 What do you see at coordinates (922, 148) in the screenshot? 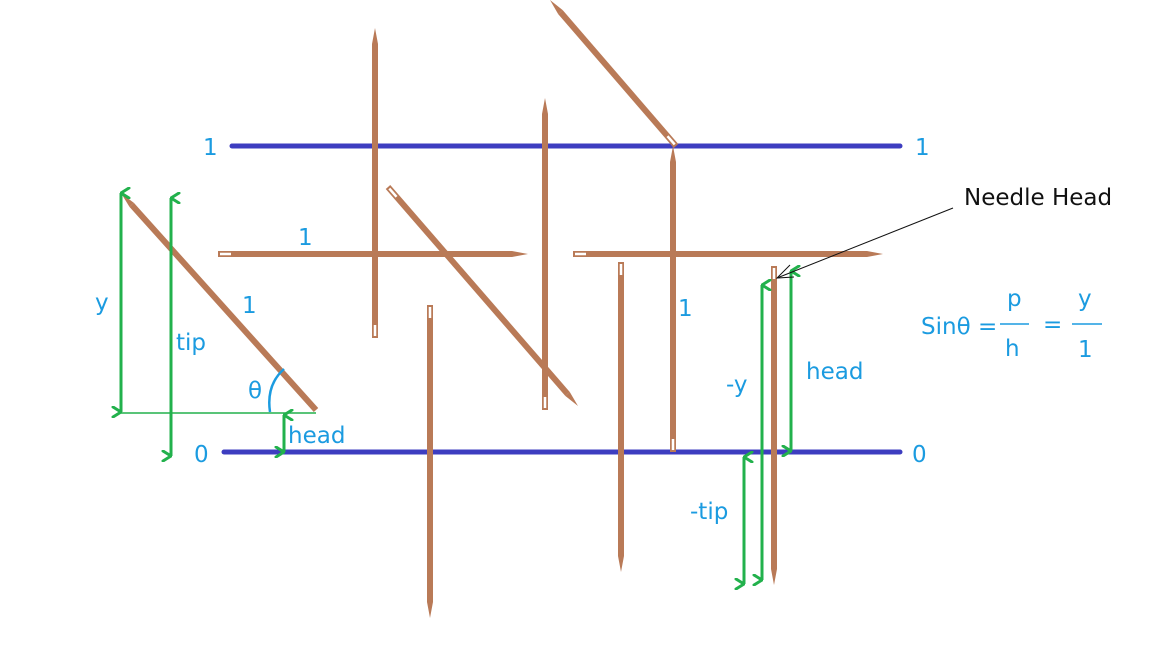
I see `line-top-right-label: 1` at bounding box center [922, 148].